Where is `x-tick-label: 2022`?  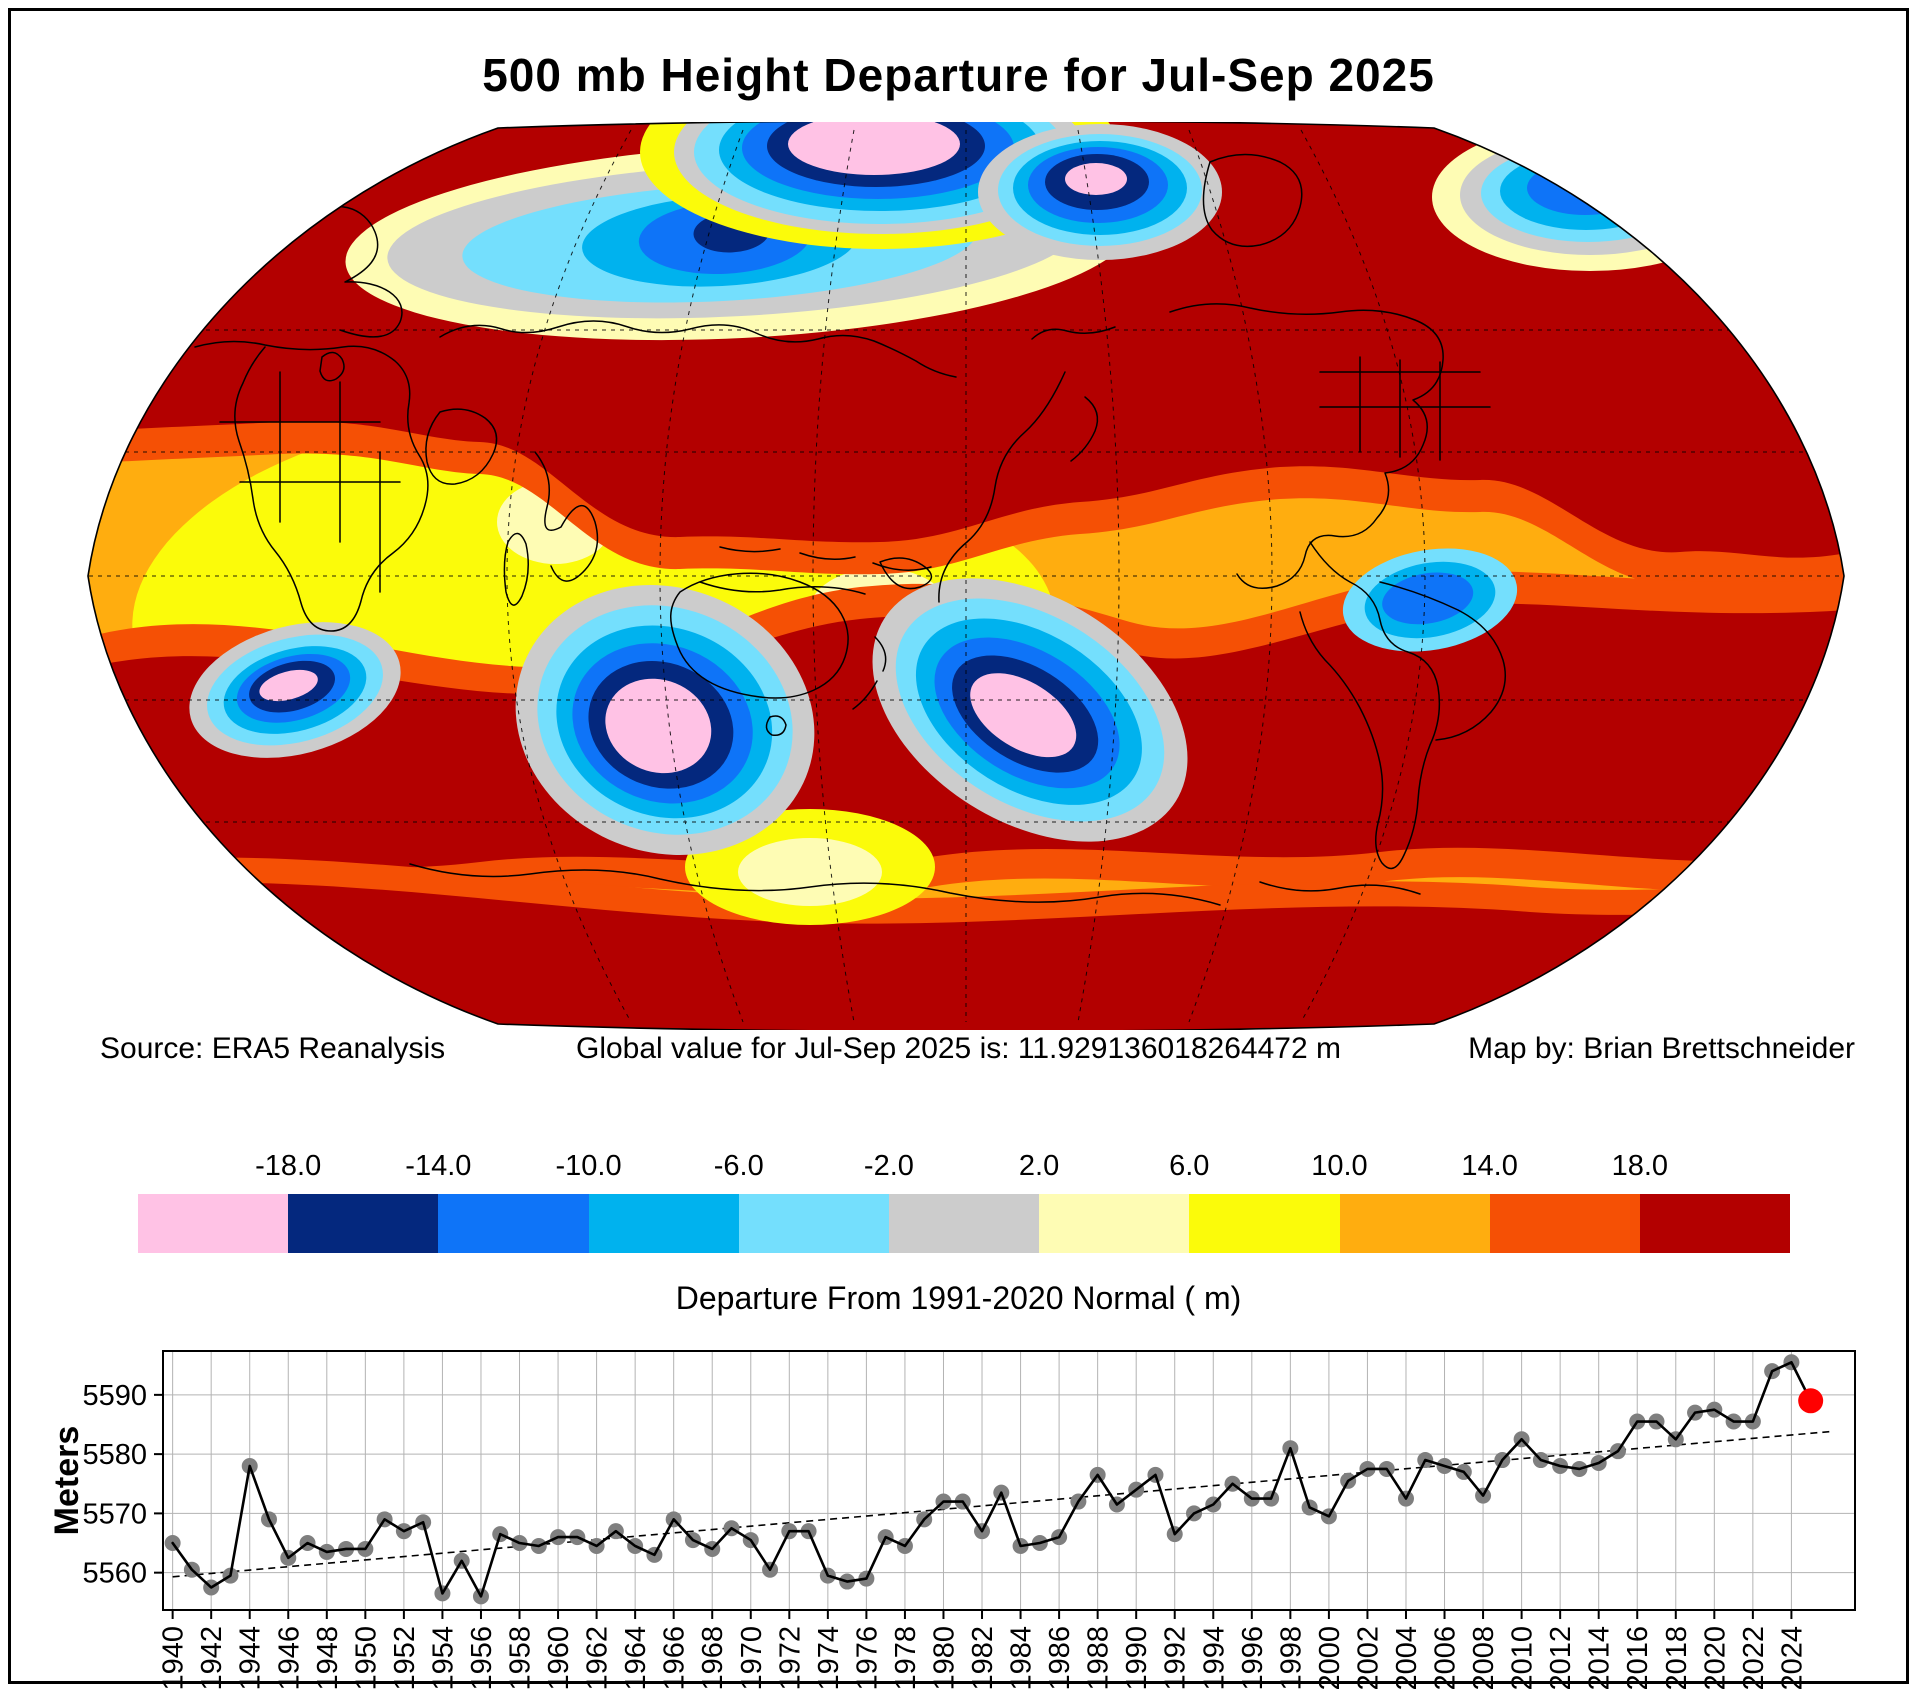 x-tick-label: 2022 is located at coordinates (1754, 1658).